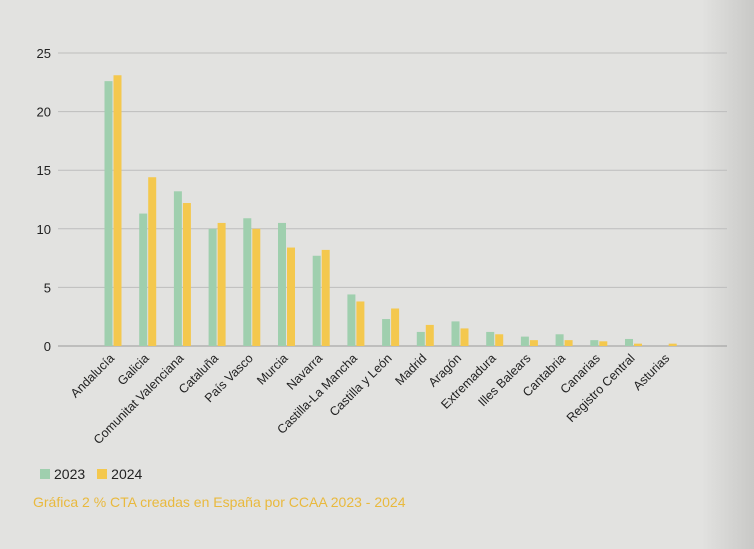  I want to click on legend-item-2024: 2024, so click(119, 474).